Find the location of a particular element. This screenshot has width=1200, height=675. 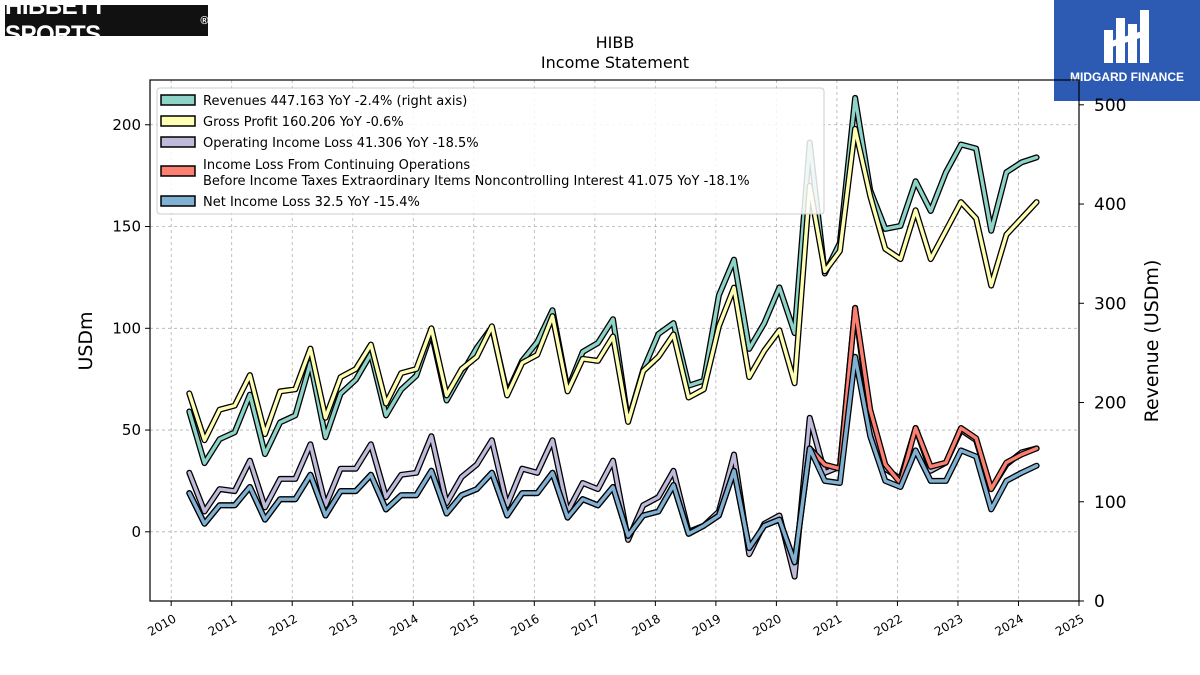

legend-label-0: Revenues 447.163 YoY -2.4% (right axis) is located at coordinates (335, 101).